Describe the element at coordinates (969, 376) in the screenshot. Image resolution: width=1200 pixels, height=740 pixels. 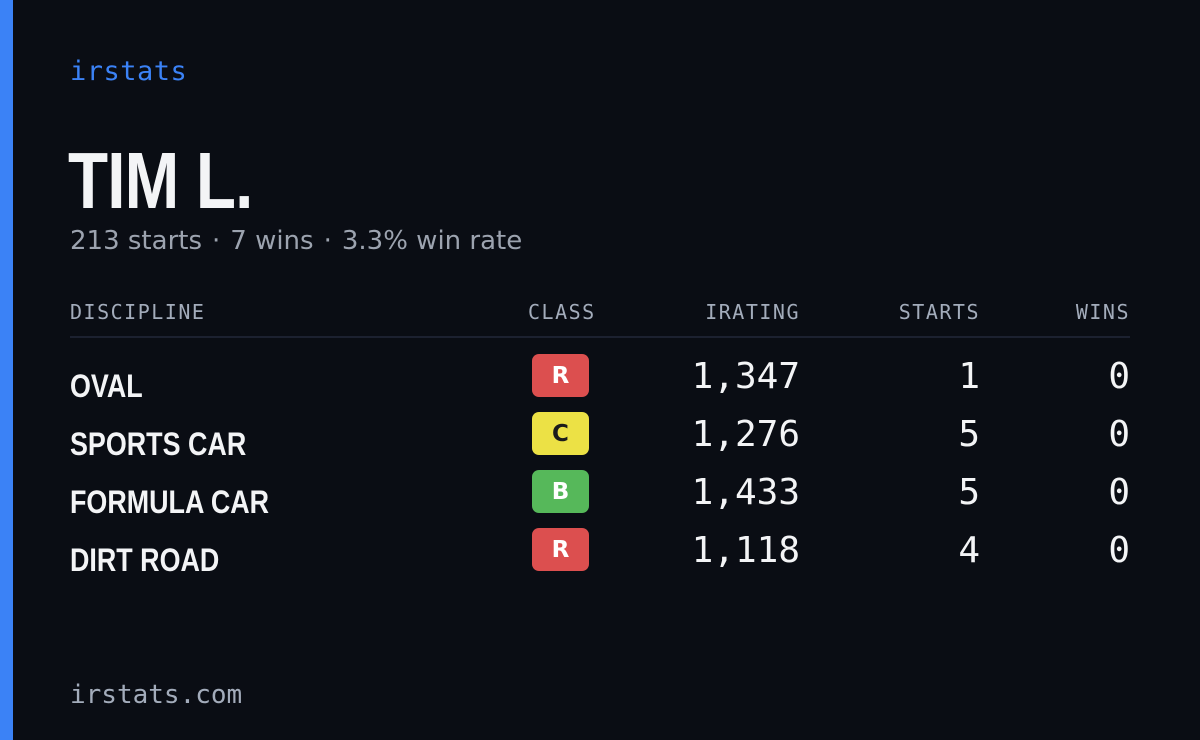
I see `starts-value: 1` at that location.